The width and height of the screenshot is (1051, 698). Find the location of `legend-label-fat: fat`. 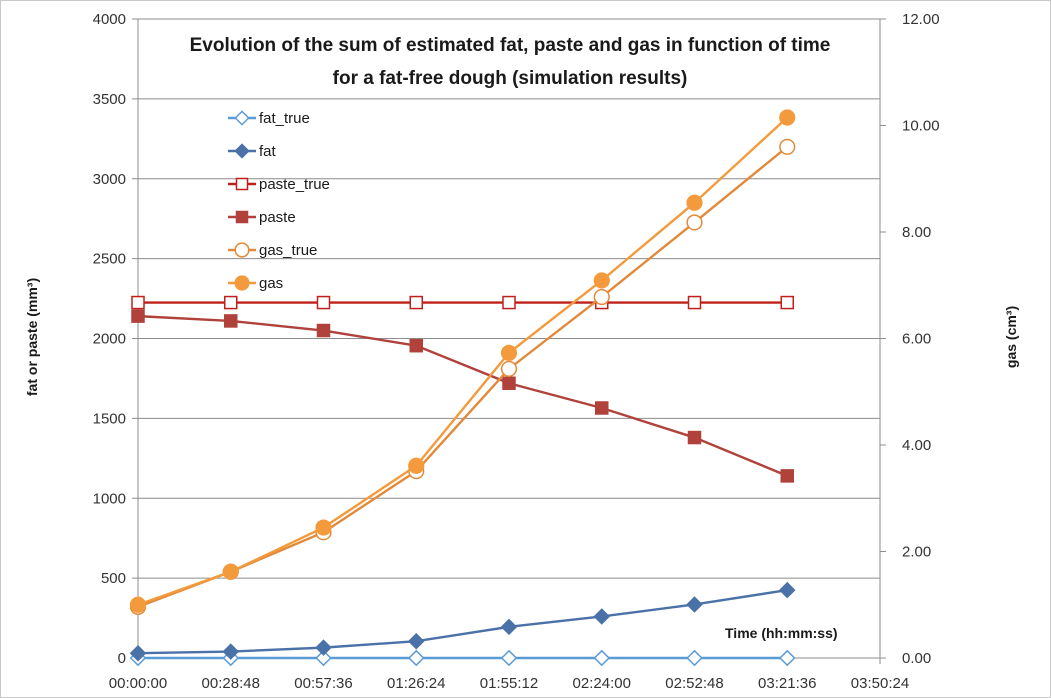

legend-label-fat: fat is located at coordinates (268, 151).